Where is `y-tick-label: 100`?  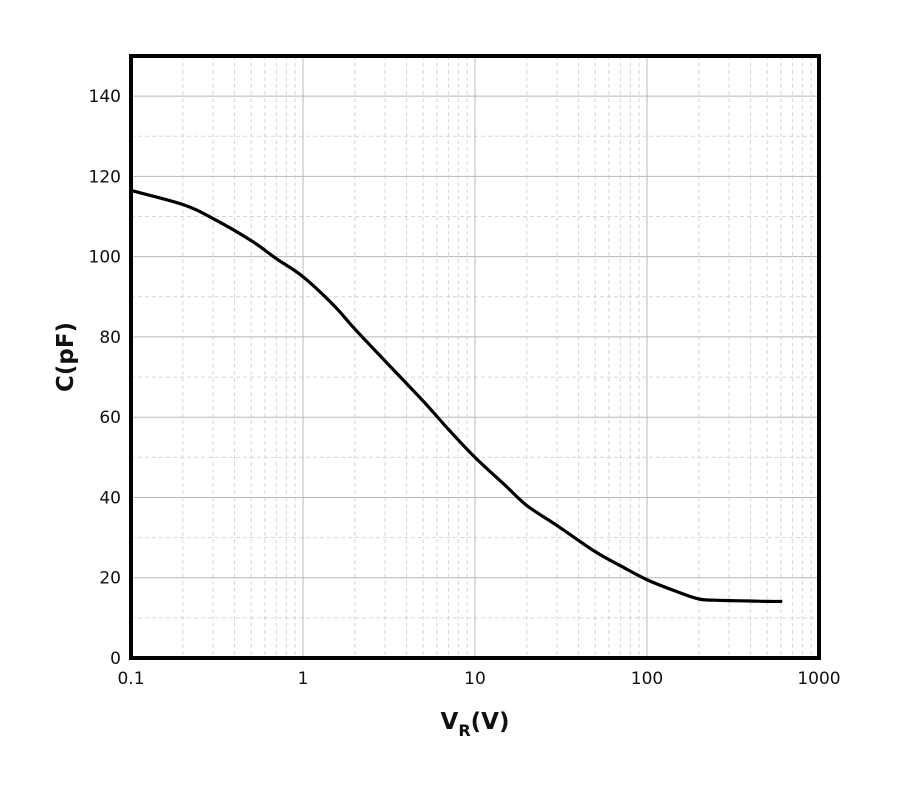 y-tick-label: 100 is located at coordinates (105, 258).